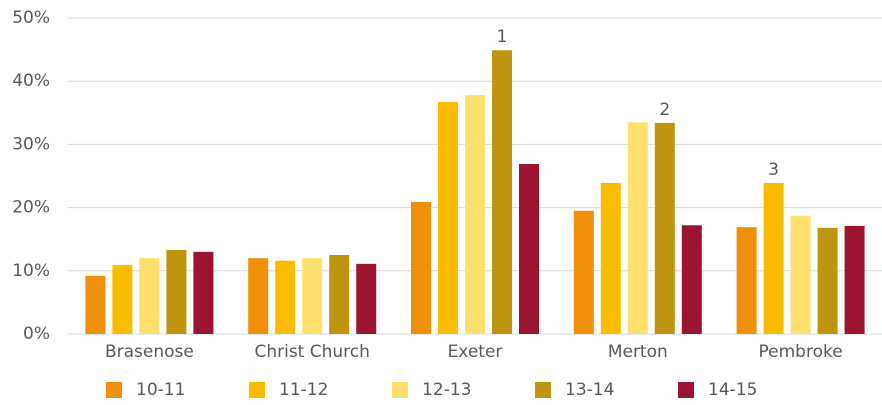  What do you see at coordinates (311, 352) in the screenshot?
I see `x-tick-label: Christ Church` at bounding box center [311, 352].